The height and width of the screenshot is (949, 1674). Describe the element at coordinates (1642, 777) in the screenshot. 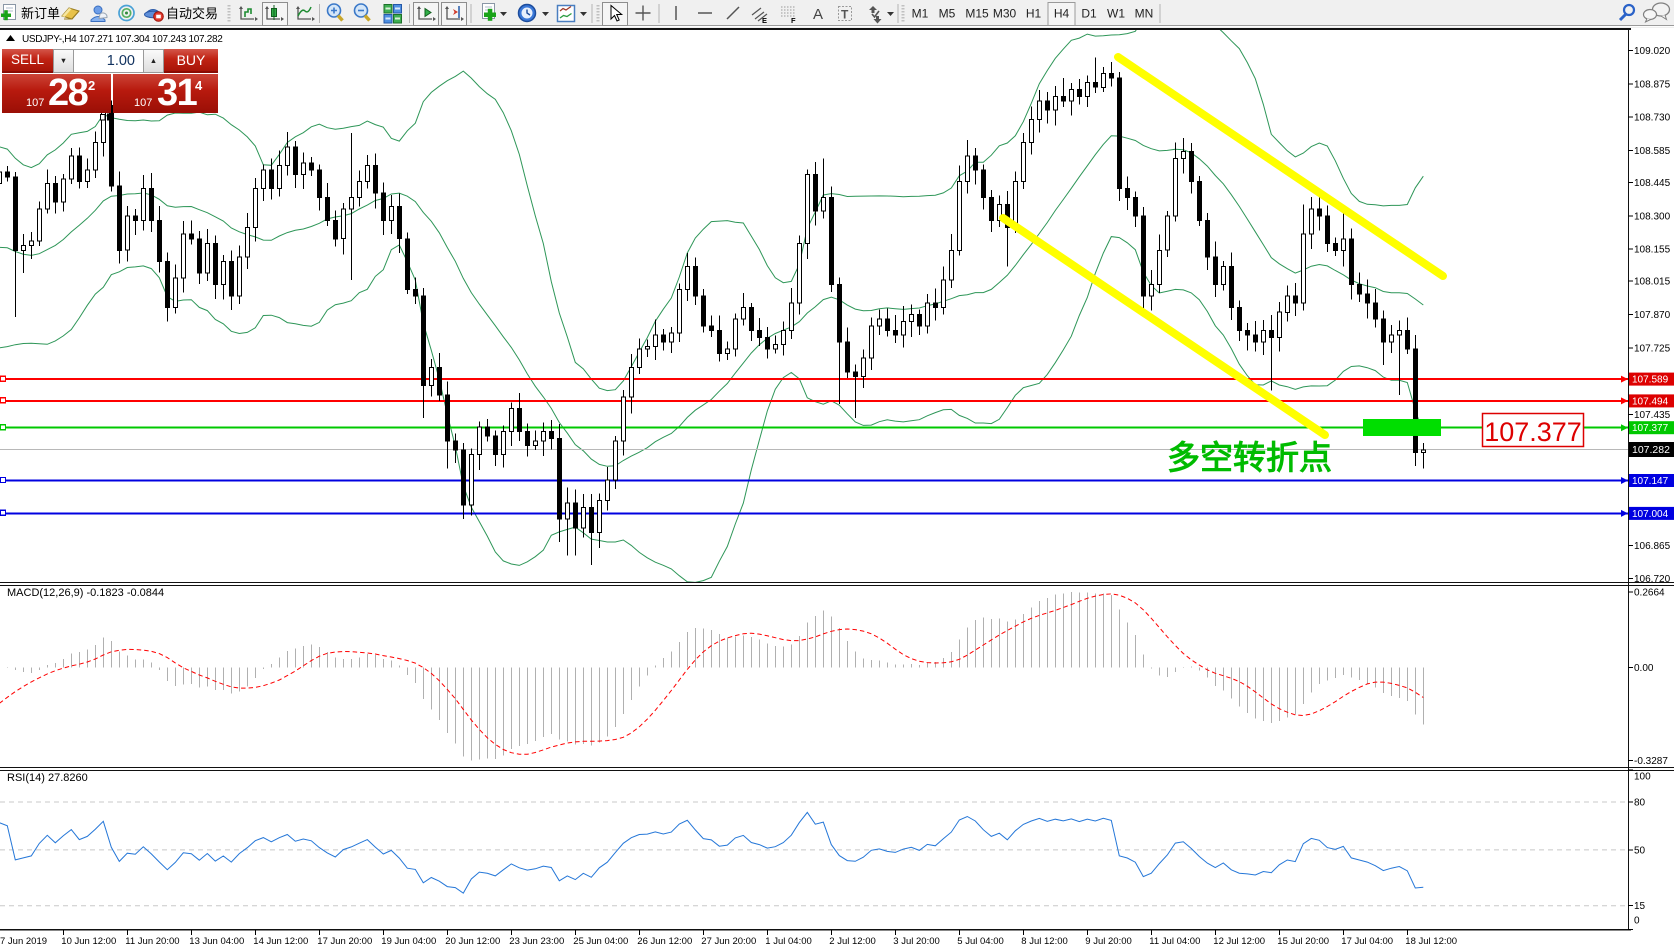

I see `svg-text: 100` at that location.